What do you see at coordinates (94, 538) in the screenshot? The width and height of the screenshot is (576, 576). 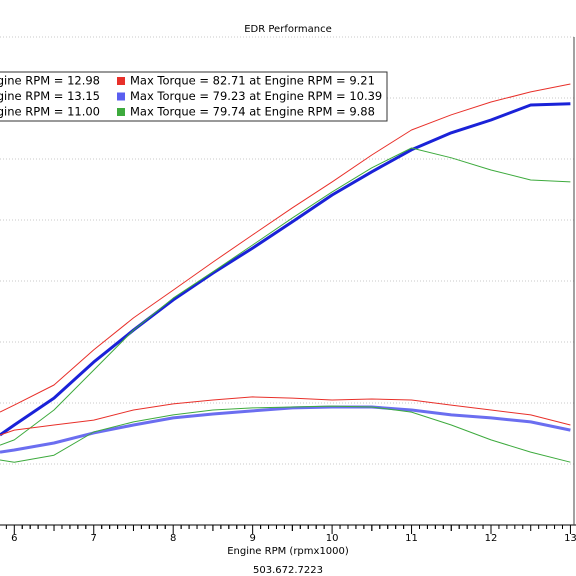 I see `x-tick-label: 7` at bounding box center [94, 538].